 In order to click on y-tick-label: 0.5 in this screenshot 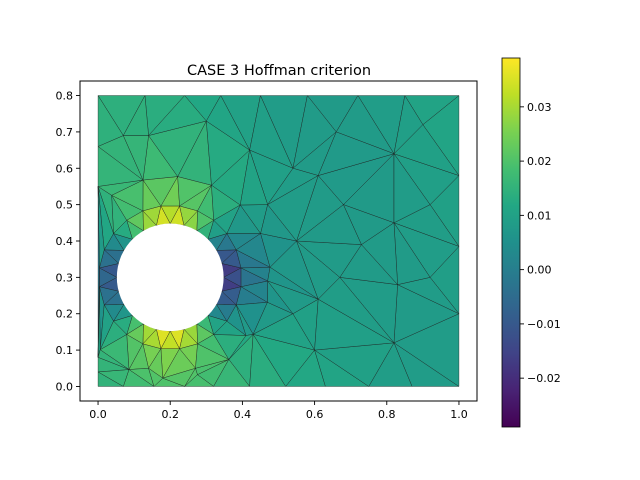, I will do `click(65, 205)`.